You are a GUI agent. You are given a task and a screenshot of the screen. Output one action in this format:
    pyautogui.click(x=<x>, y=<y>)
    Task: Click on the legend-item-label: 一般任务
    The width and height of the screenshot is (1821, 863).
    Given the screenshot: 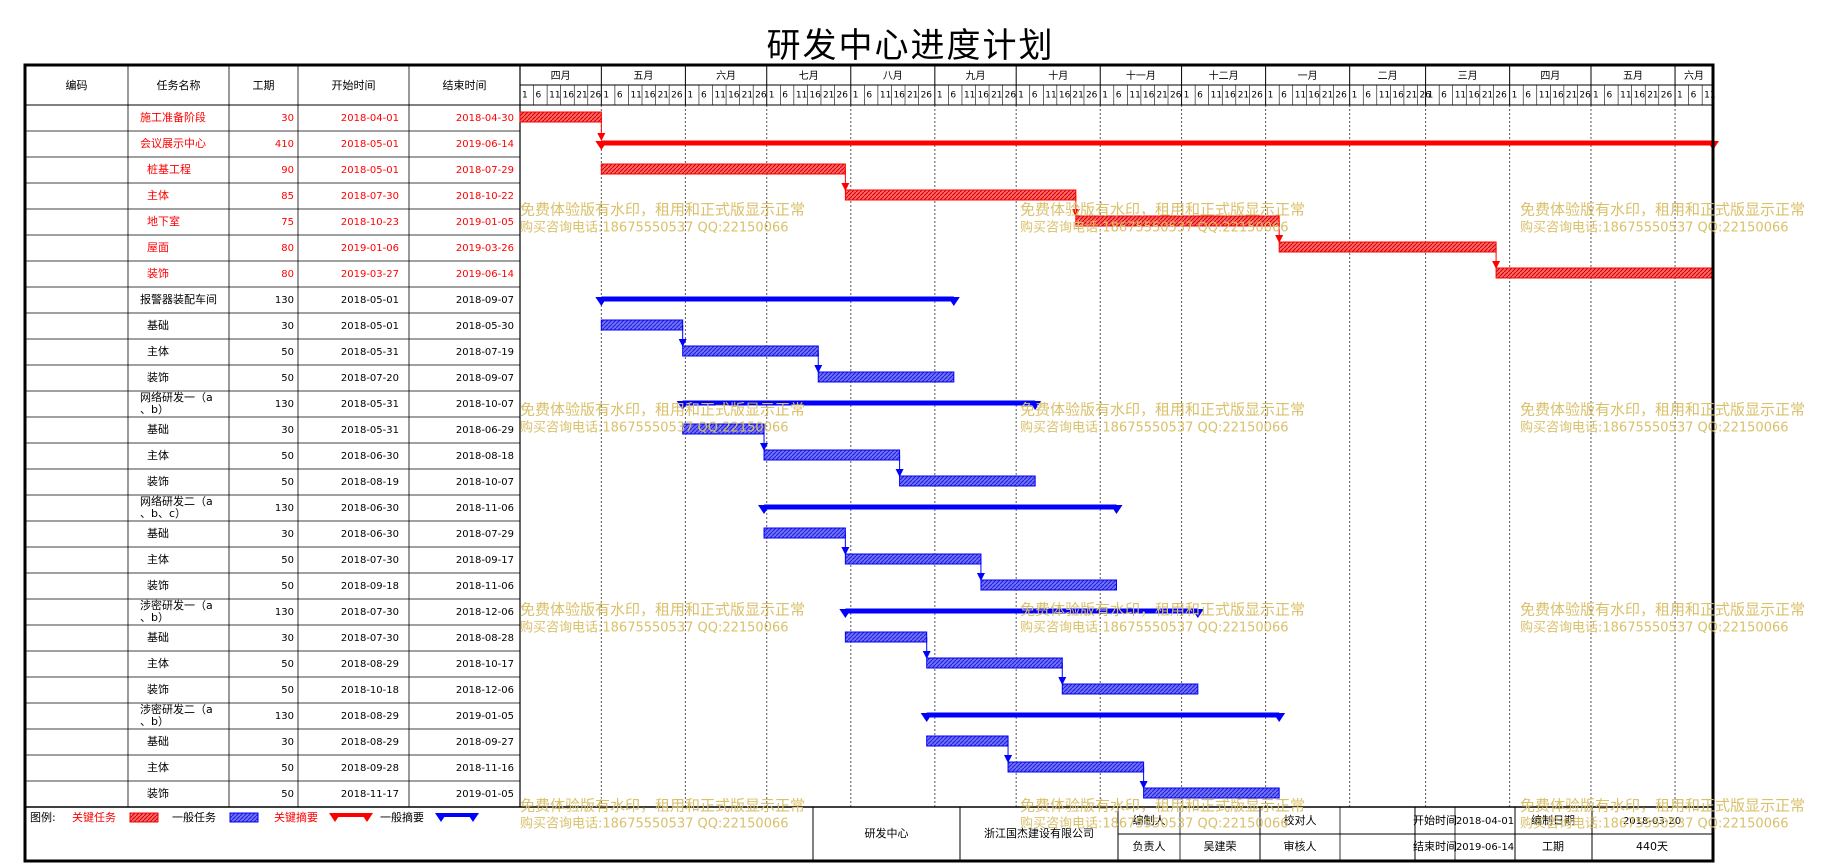 What is the action you would take?
    pyautogui.click(x=194, y=817)
    